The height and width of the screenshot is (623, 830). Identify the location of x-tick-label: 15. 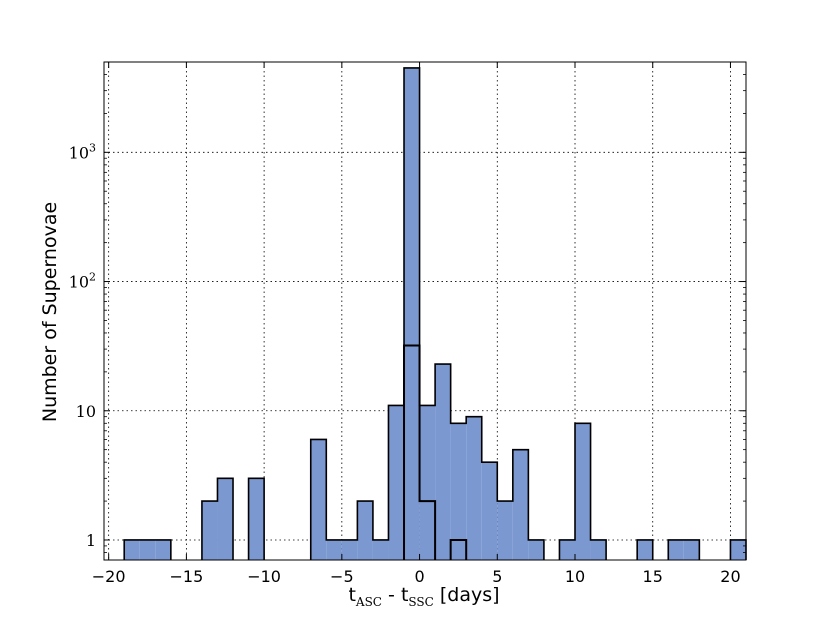
(653, 576).